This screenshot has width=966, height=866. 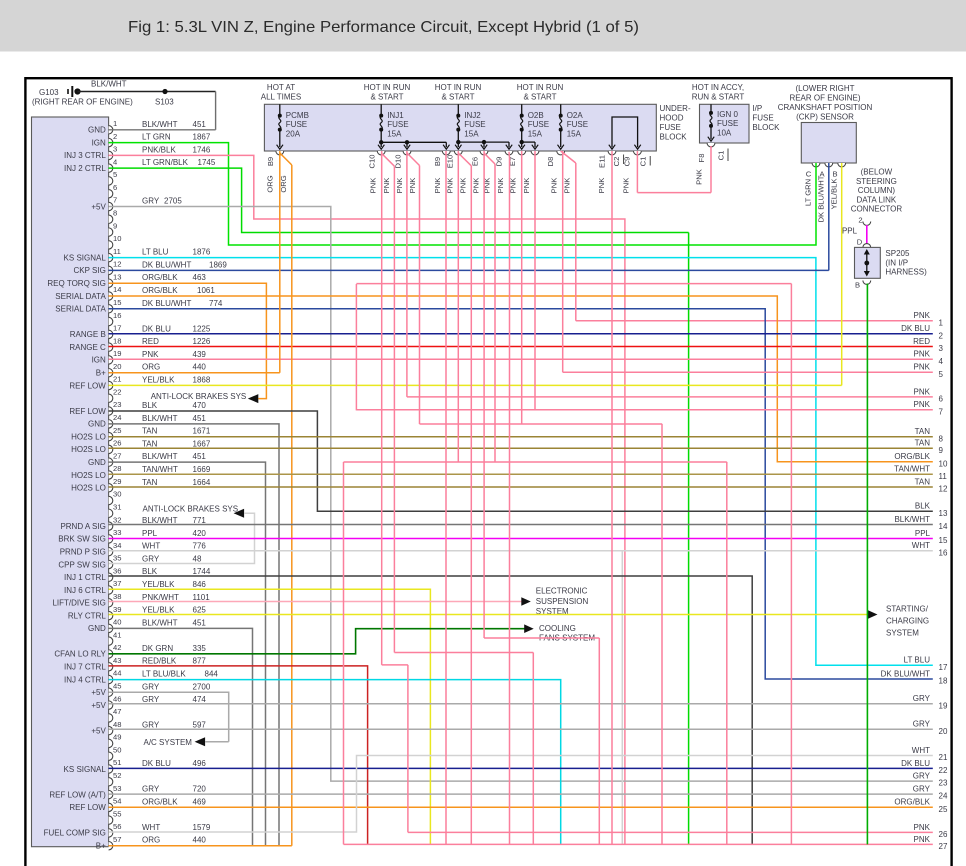 I want to click on svg-text: 29, so click(x=117, y=481).